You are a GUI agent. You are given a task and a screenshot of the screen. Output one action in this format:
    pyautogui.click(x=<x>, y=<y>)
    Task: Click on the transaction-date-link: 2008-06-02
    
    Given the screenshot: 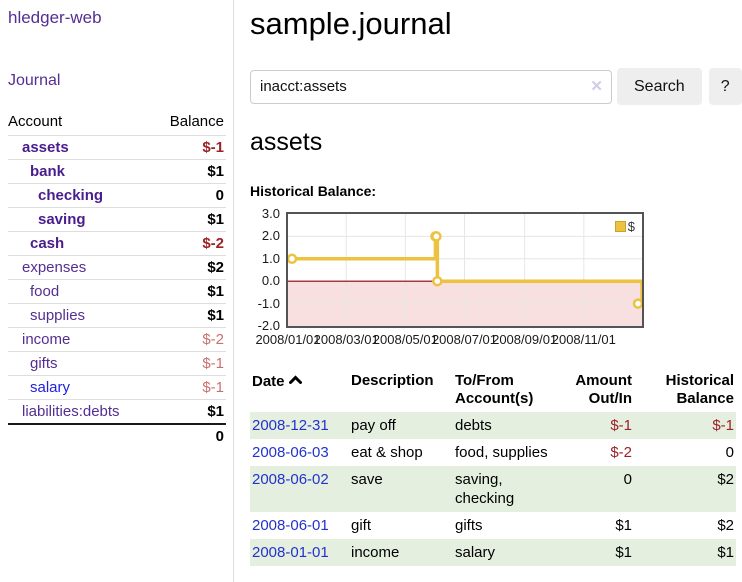 What is the action you would take?
    pyautogui.click(x=290, y=479)
    